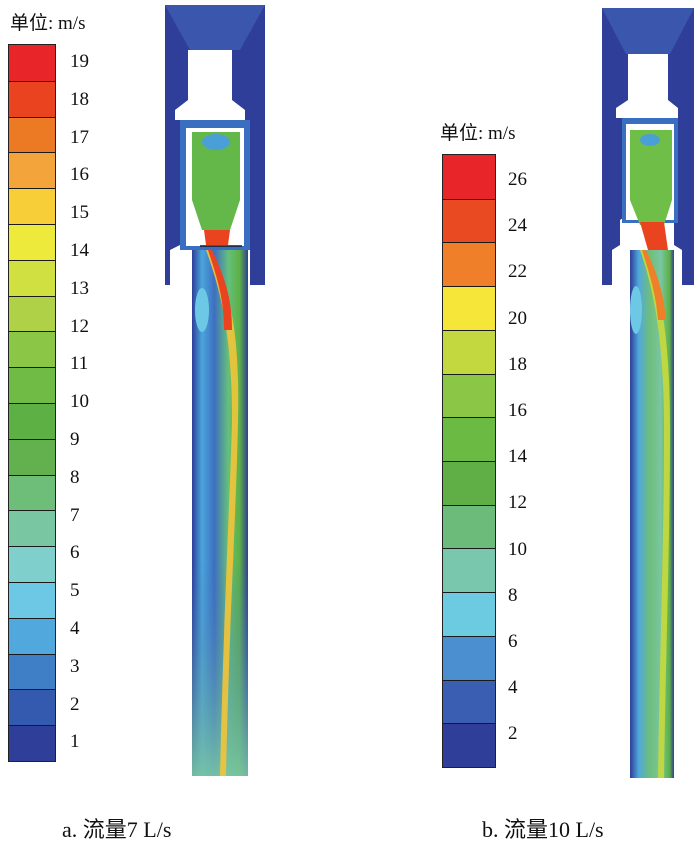 The width and height of the screenshot is (700, 844). I want to click on color-legend-a, so click(32, 403).